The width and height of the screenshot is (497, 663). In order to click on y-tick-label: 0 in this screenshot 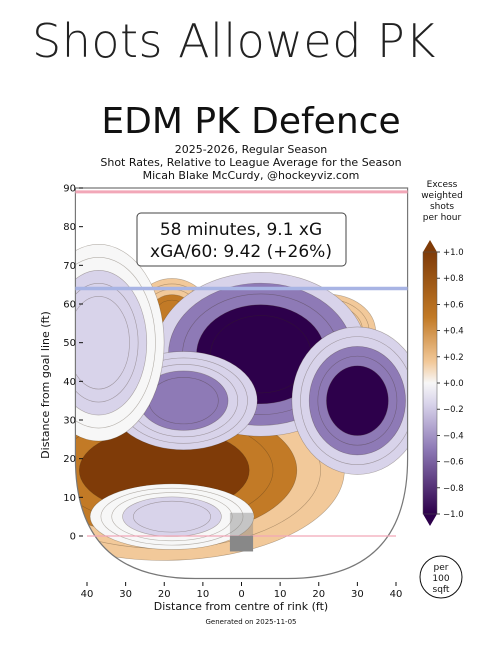, I will do `click(73, 537)`.